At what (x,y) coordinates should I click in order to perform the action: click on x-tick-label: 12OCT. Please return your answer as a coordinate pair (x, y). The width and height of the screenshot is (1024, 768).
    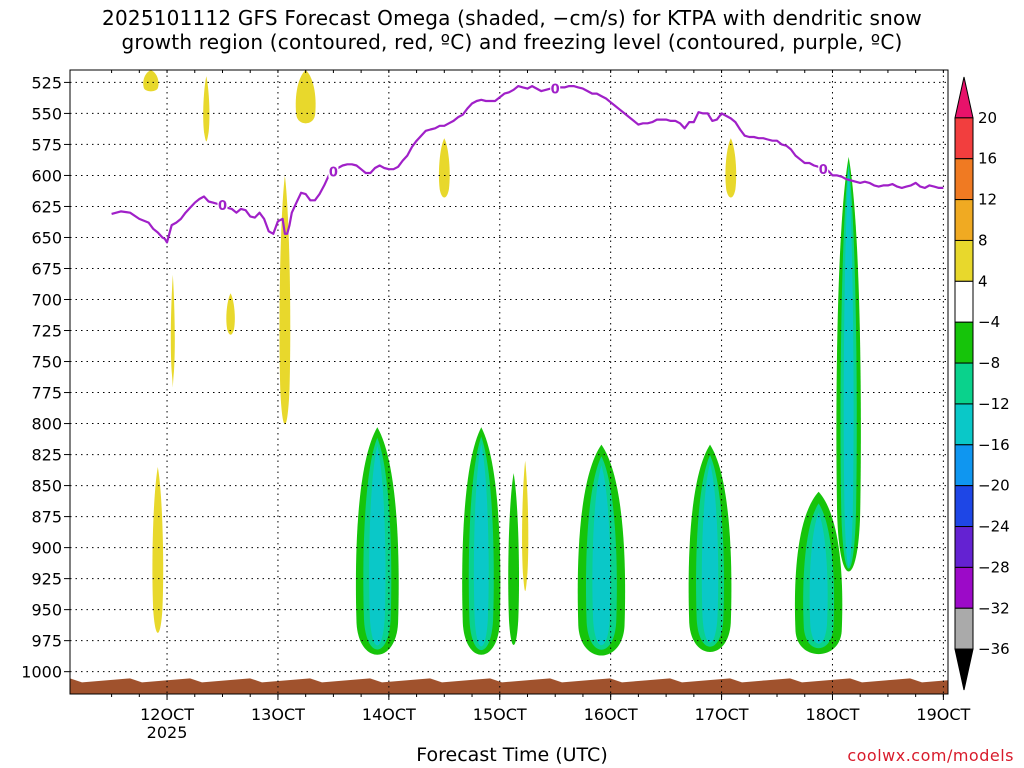
    Looking at the image, I should click on (167, 714).